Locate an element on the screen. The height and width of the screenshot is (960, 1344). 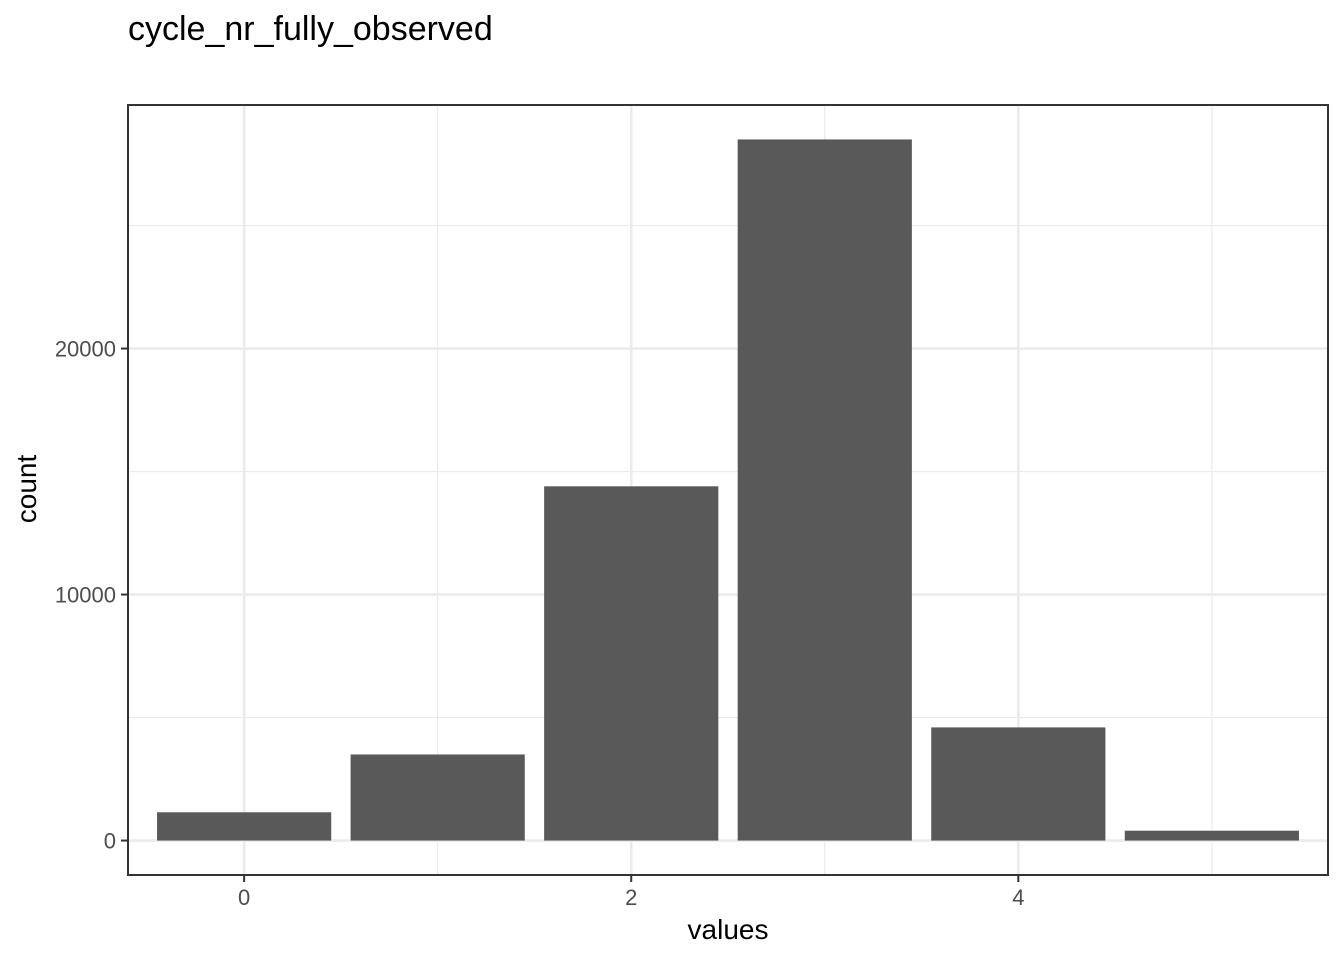
x-axis: 0 2 4 is located at coordinates (631, 892).